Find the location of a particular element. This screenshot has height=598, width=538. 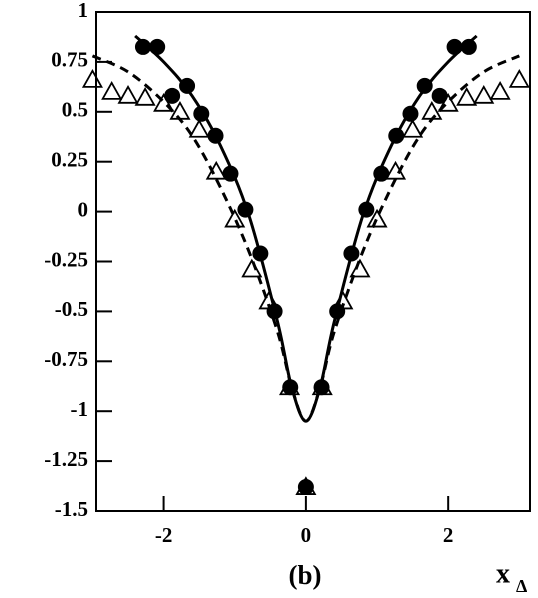

y-tick-label: 0.75 is located at coordinates (69, 60).